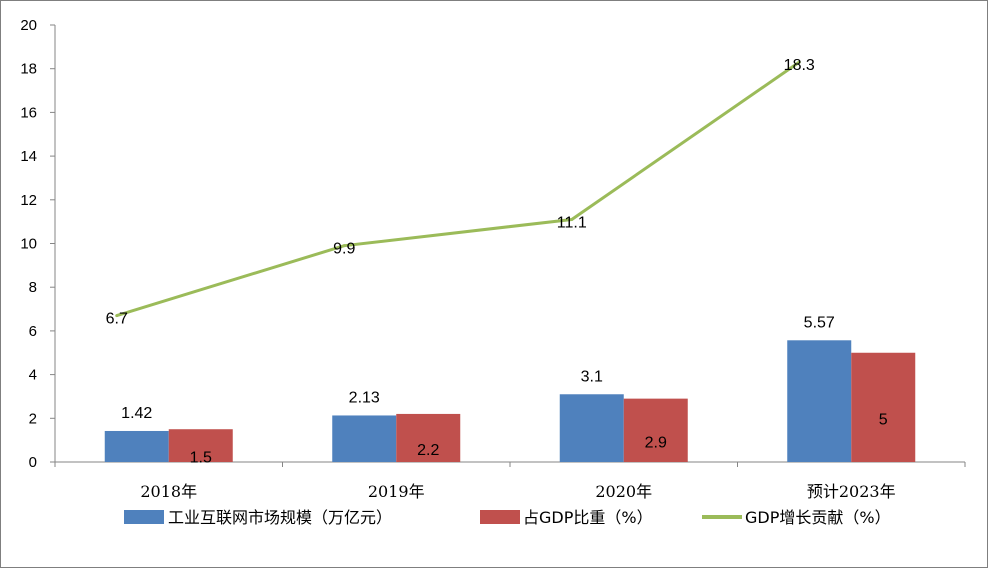 The height and width of the screenshot is (568, 988). What do you see at coordinates (33, 418) in the screenshot?
I see `y-tick-label: 2` at bounding box center [33, 418].